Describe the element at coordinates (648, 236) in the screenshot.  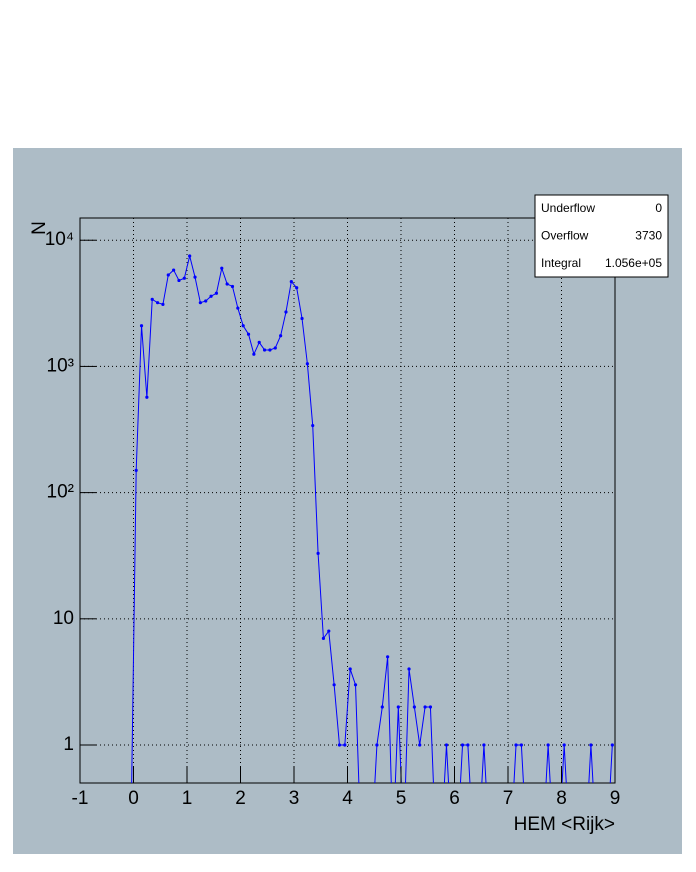
I see `stat-value: 3730` at that location.